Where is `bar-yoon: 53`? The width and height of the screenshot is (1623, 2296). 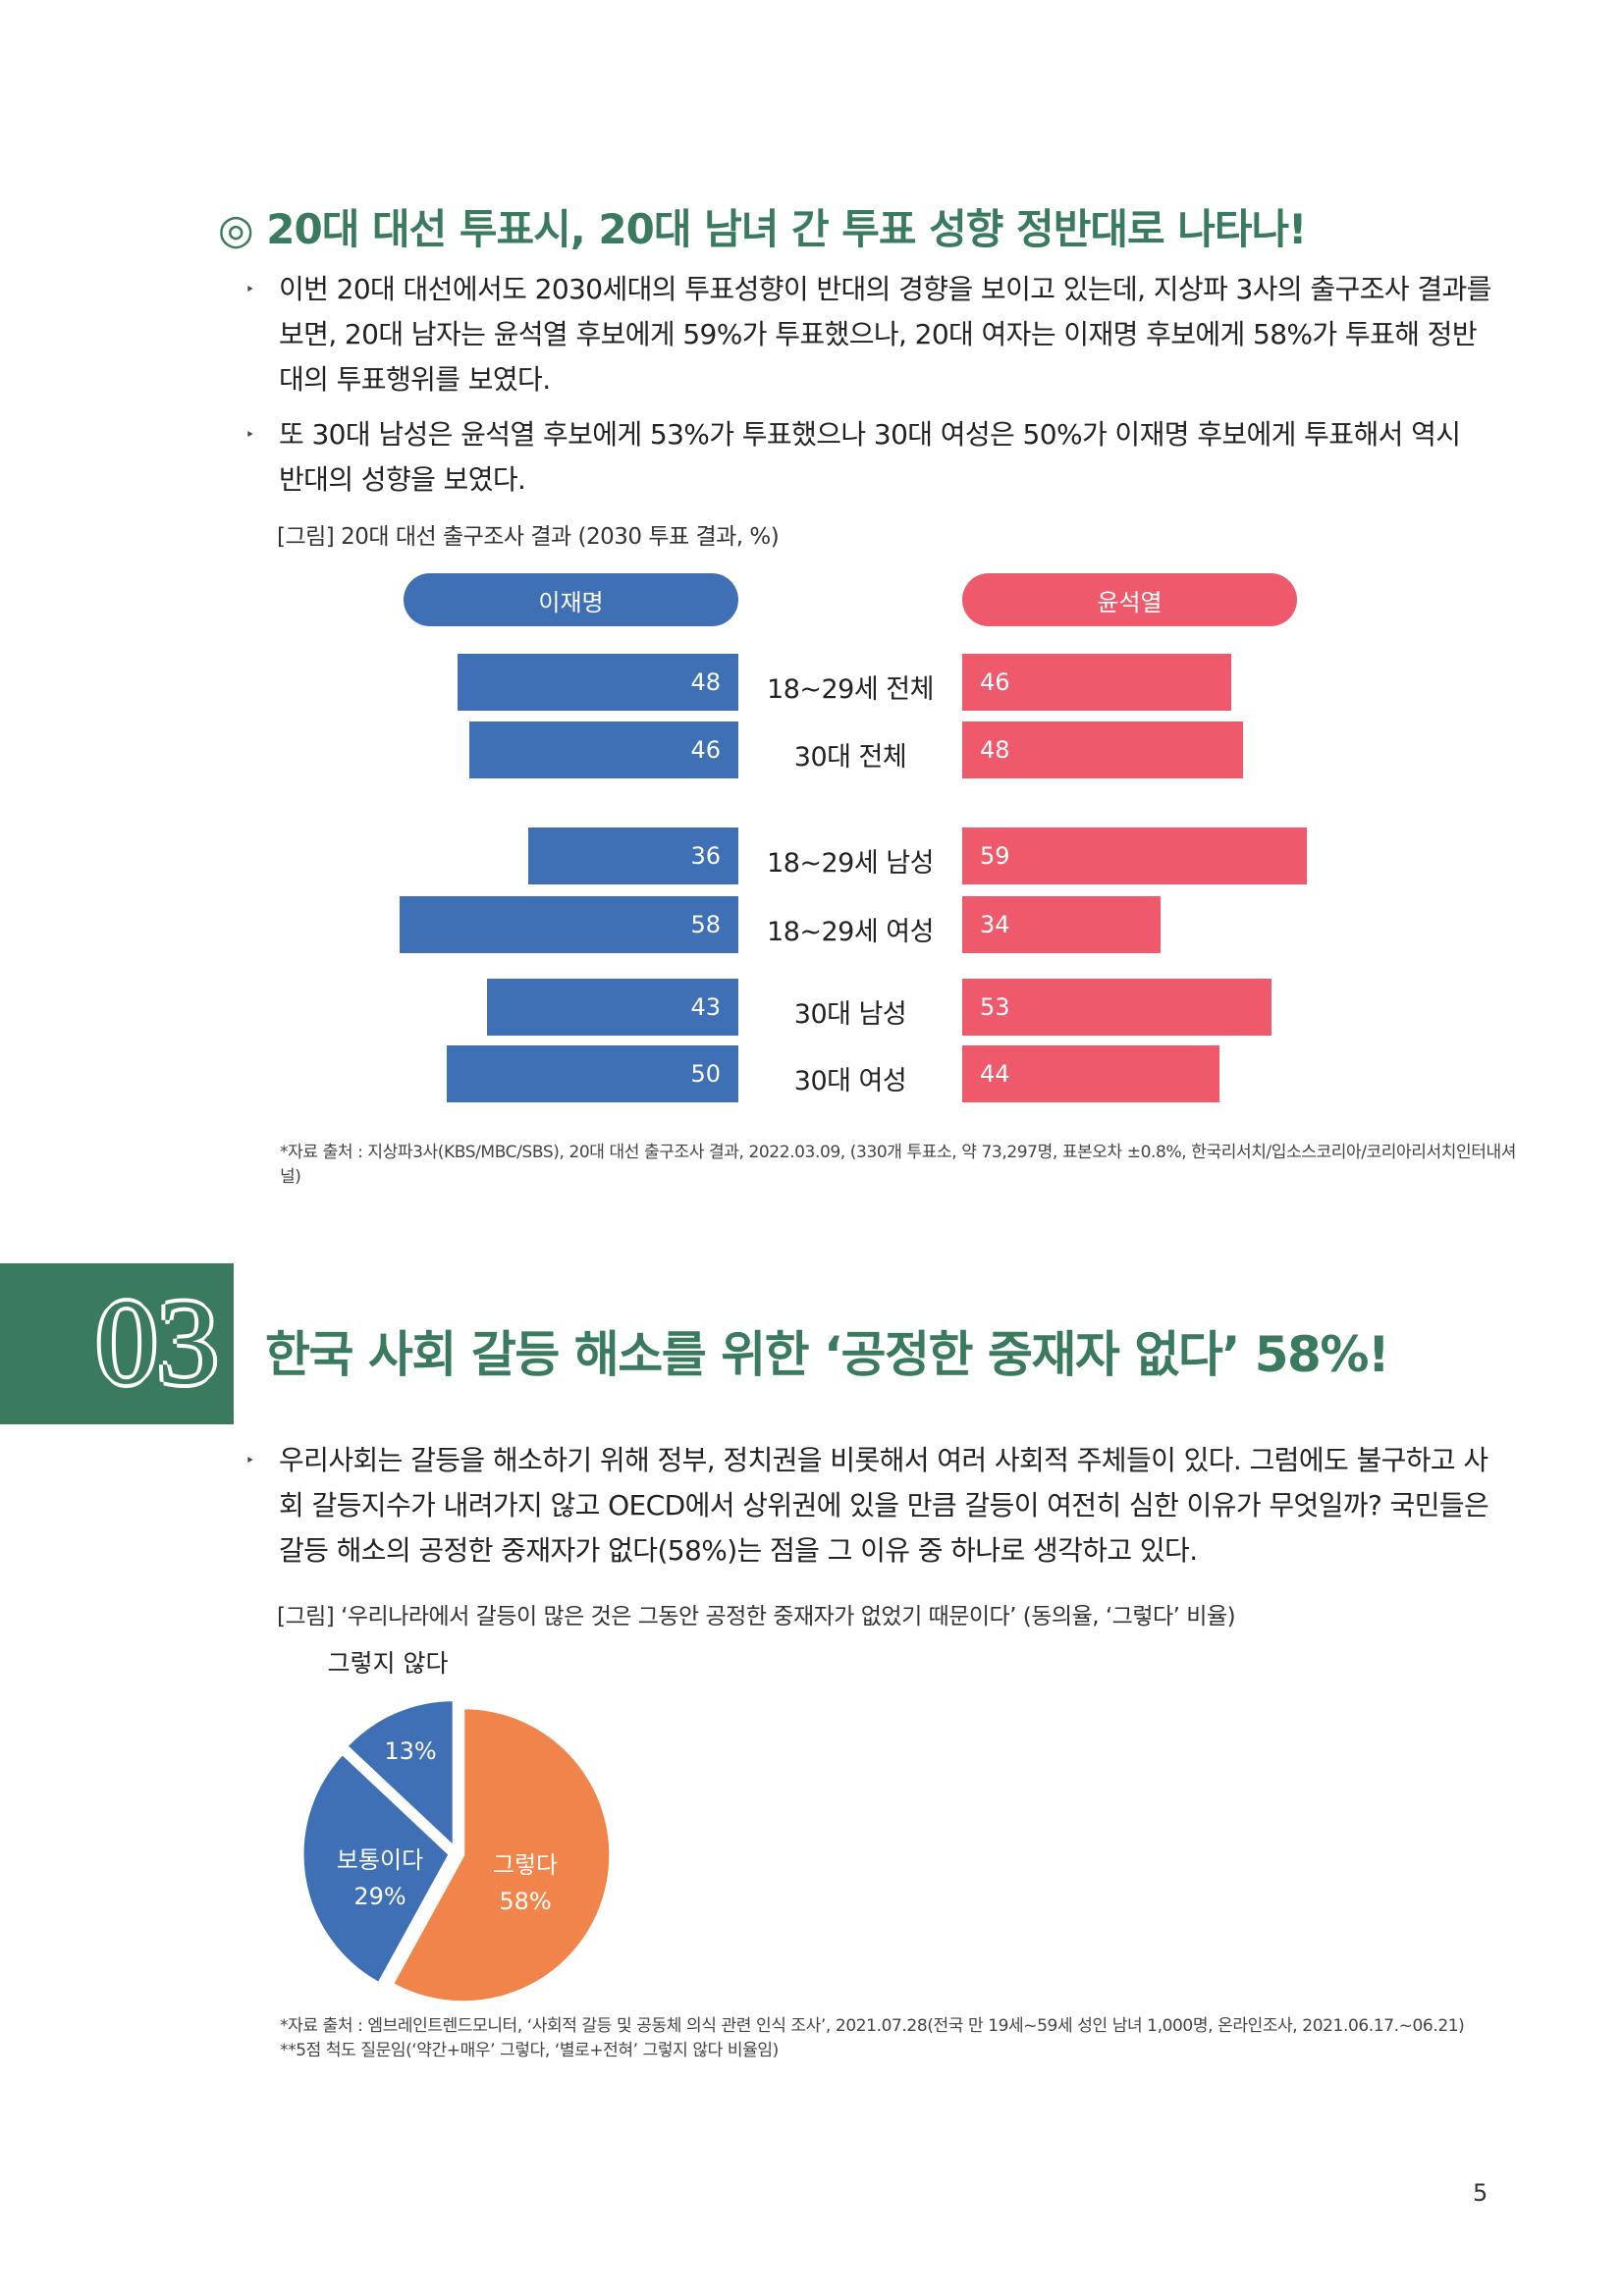 bar-yoon: 53 is located at coordinates (1117, 1007).